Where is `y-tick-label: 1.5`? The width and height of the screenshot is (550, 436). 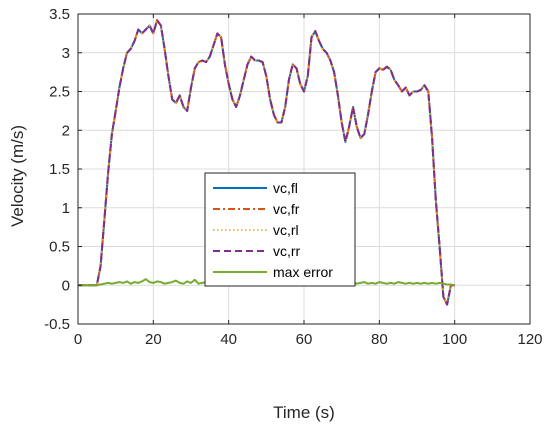
y-tick-label: 1.5 is located at coordinates (59, 169).